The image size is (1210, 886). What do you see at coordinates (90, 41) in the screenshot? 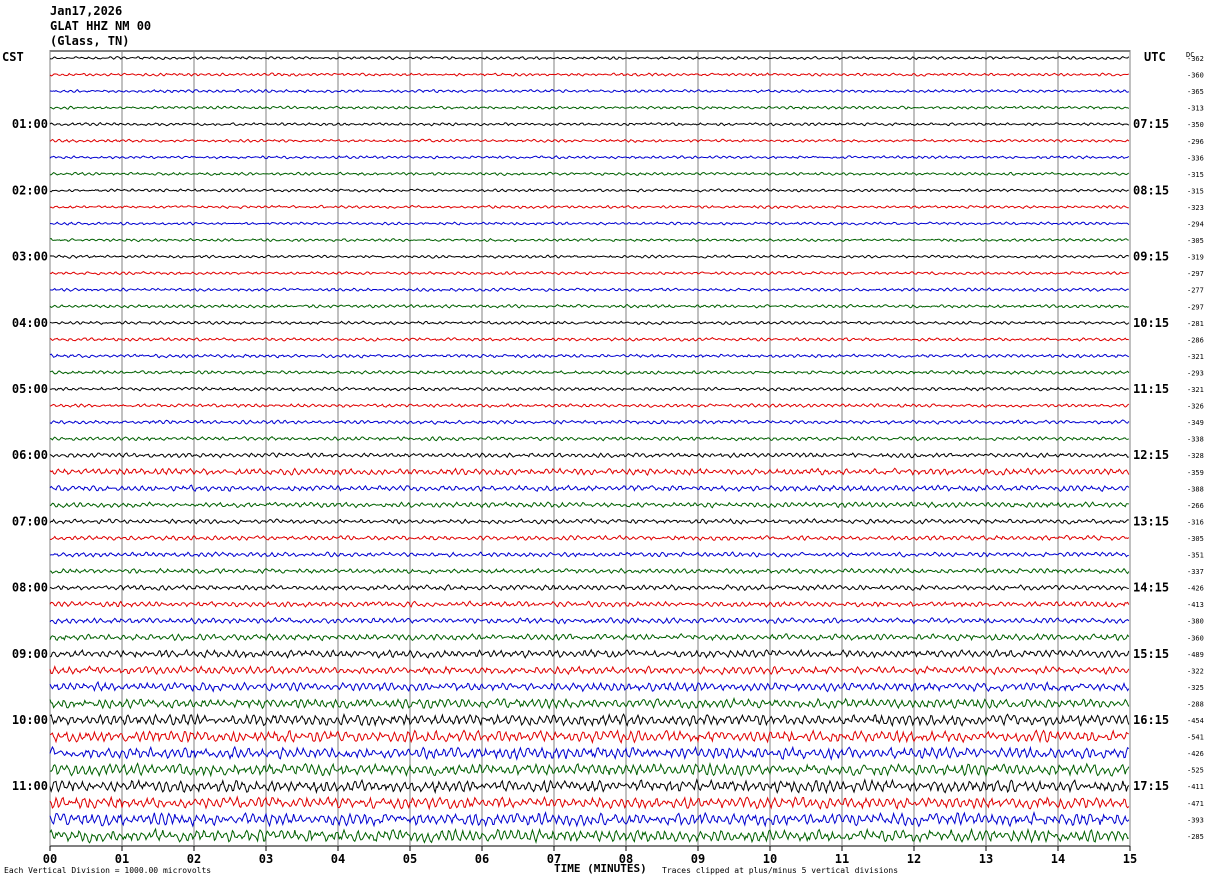
I see `location-label: (Glass, TN)` at bounding box center [90, 41].